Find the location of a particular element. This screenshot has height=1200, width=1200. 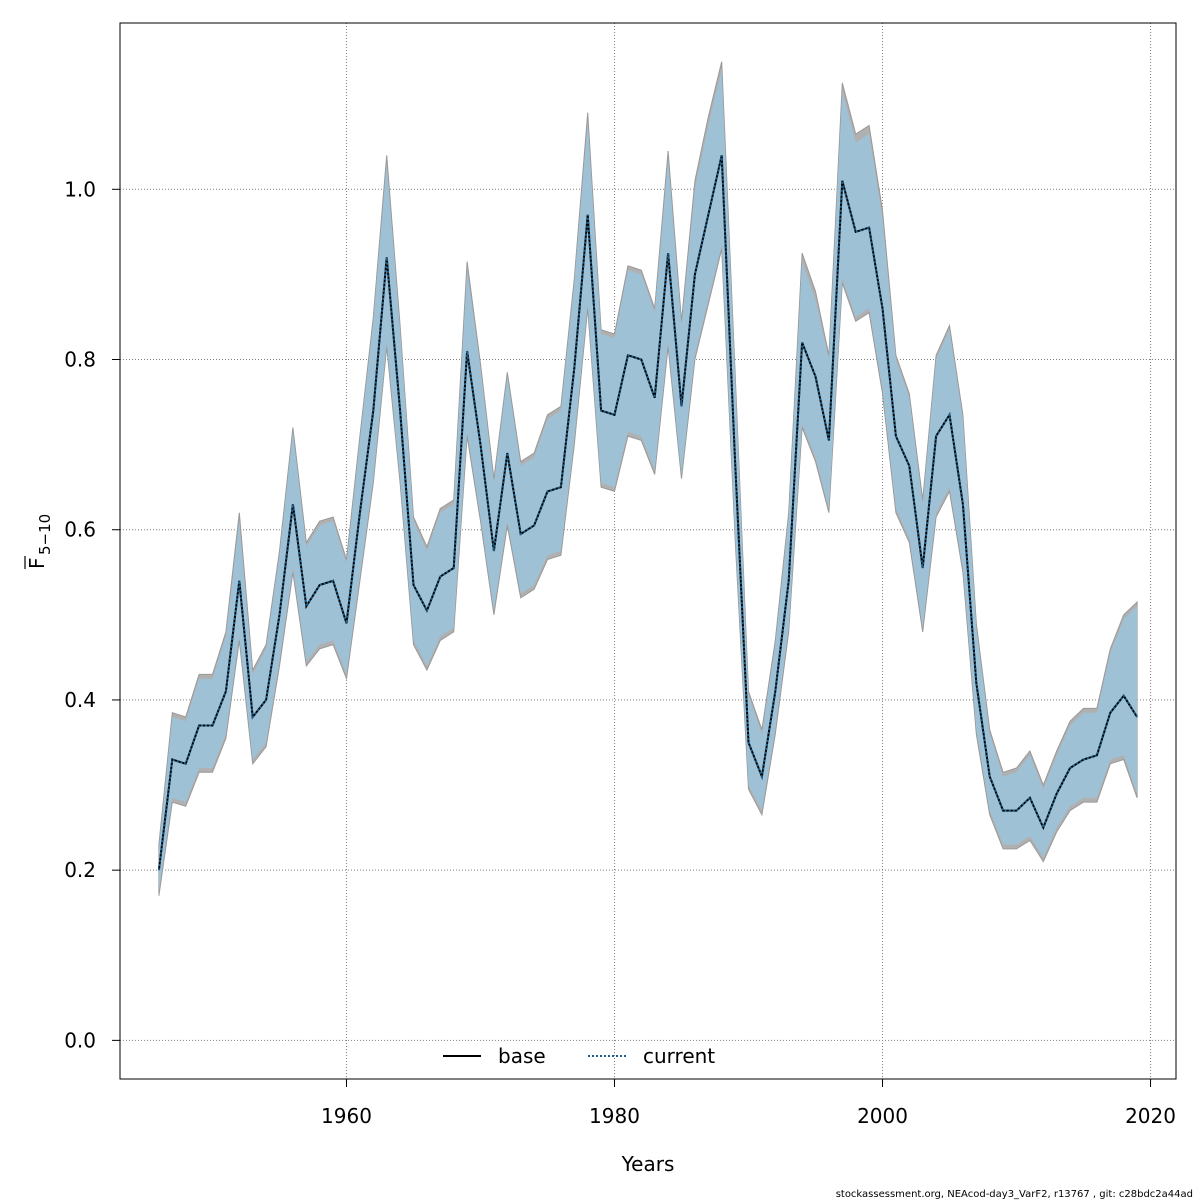

y-tick-label: 0.6 is located at coordinates (80, 530).